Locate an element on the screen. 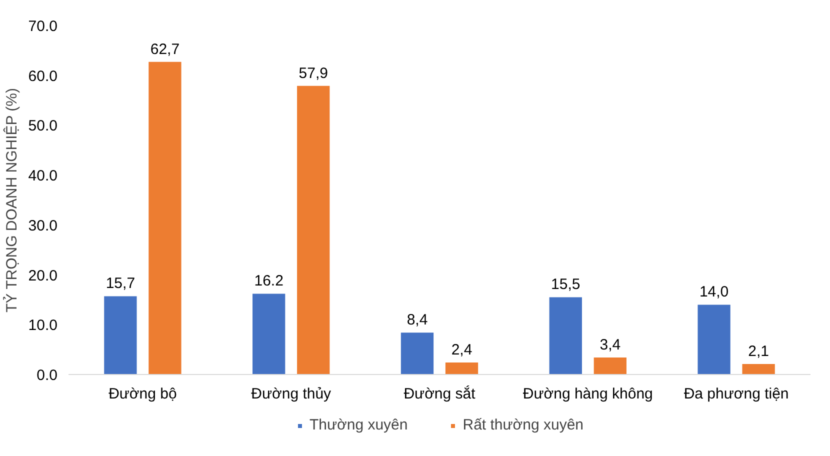 This screenshot has height=456, width=830. data-label: 2,1 is located at coordinates (758, 351).